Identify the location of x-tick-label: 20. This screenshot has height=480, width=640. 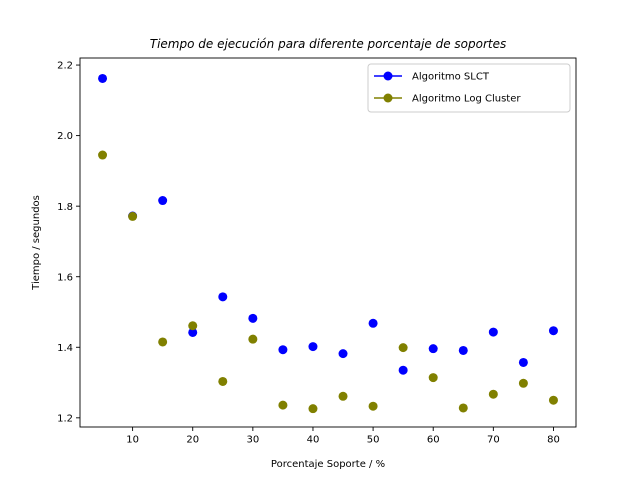
(192, 440).